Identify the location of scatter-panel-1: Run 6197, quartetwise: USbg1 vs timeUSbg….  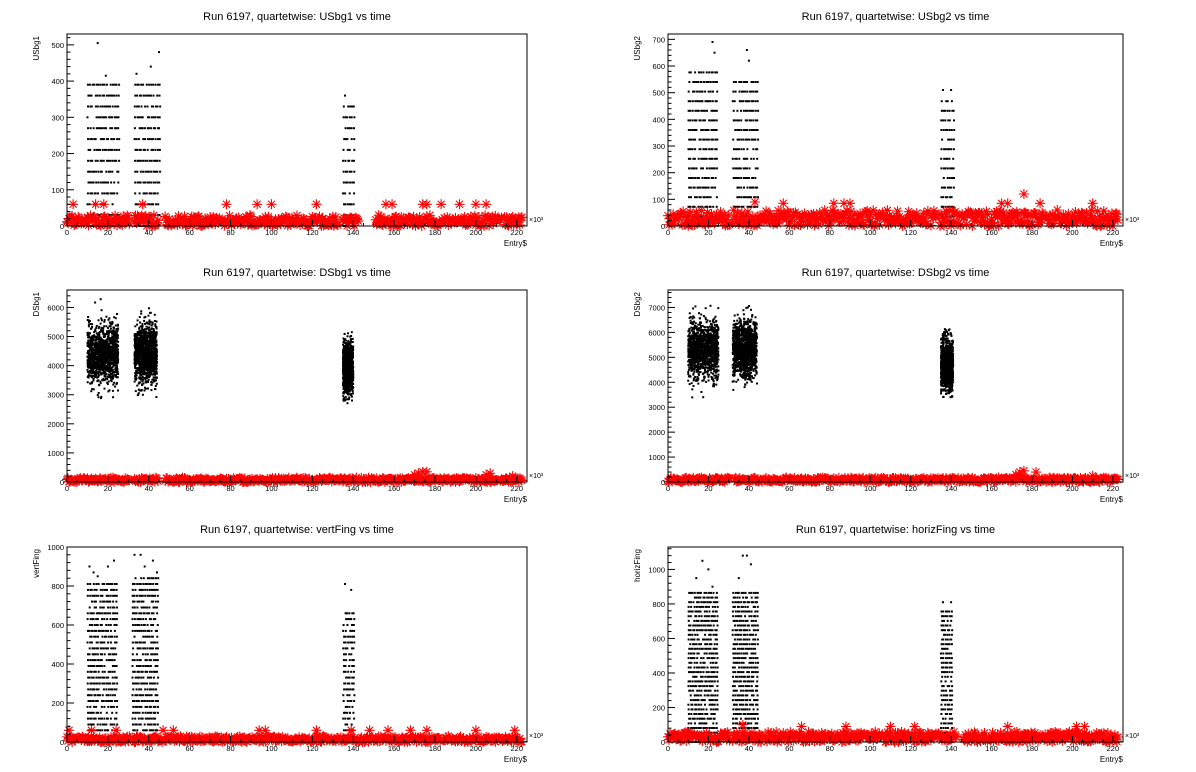
(288, 129).